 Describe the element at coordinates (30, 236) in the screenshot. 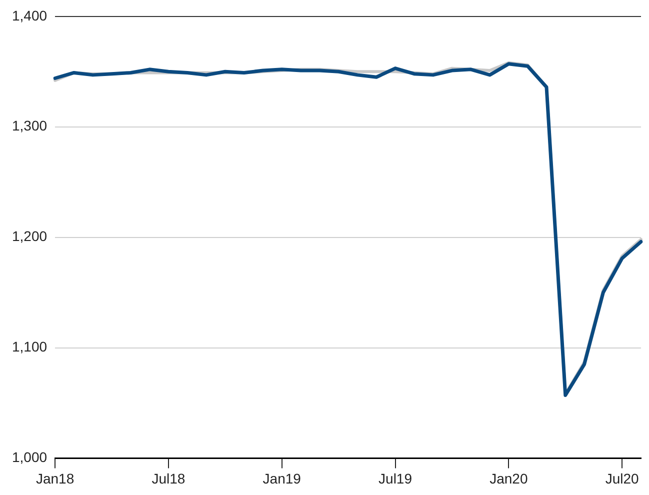

I see `y-tick-label: 1,200` at that location.